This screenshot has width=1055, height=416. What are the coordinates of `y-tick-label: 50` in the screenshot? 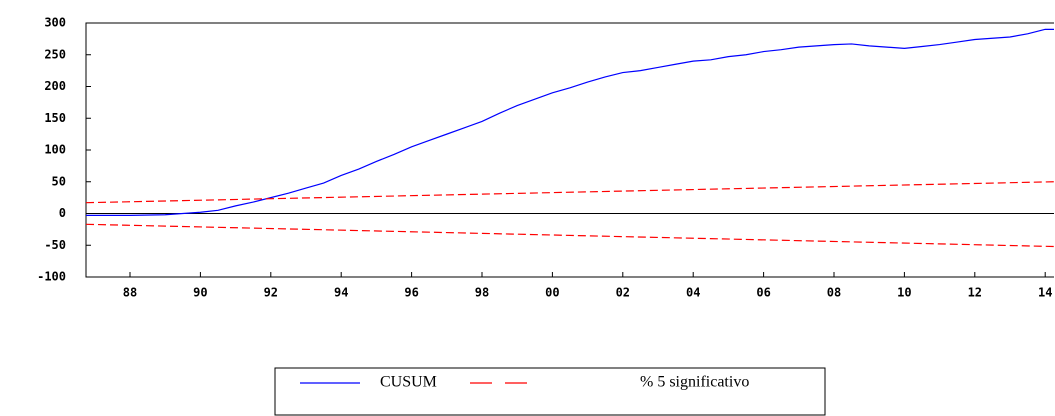 It's located at (59, 181).